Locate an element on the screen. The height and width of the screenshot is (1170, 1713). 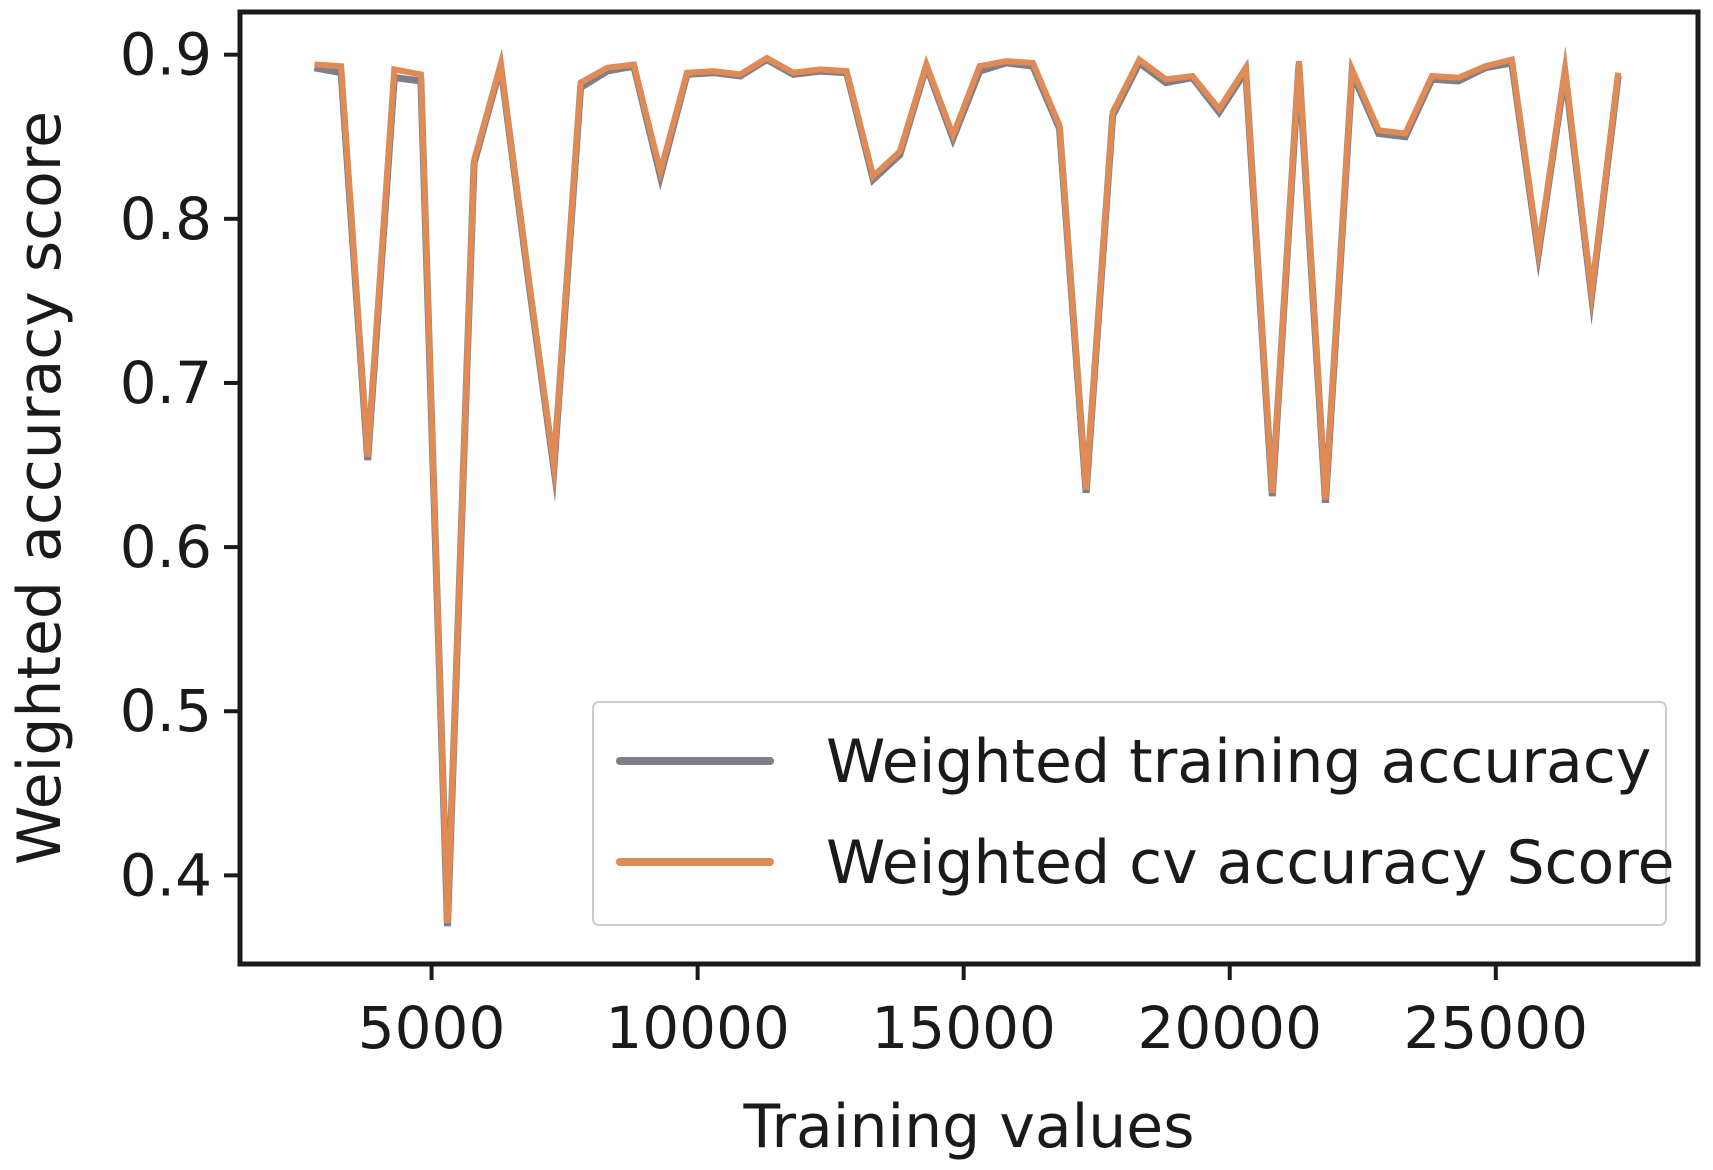
x-axis-label: Training values is located at coordinates (969, 1127).